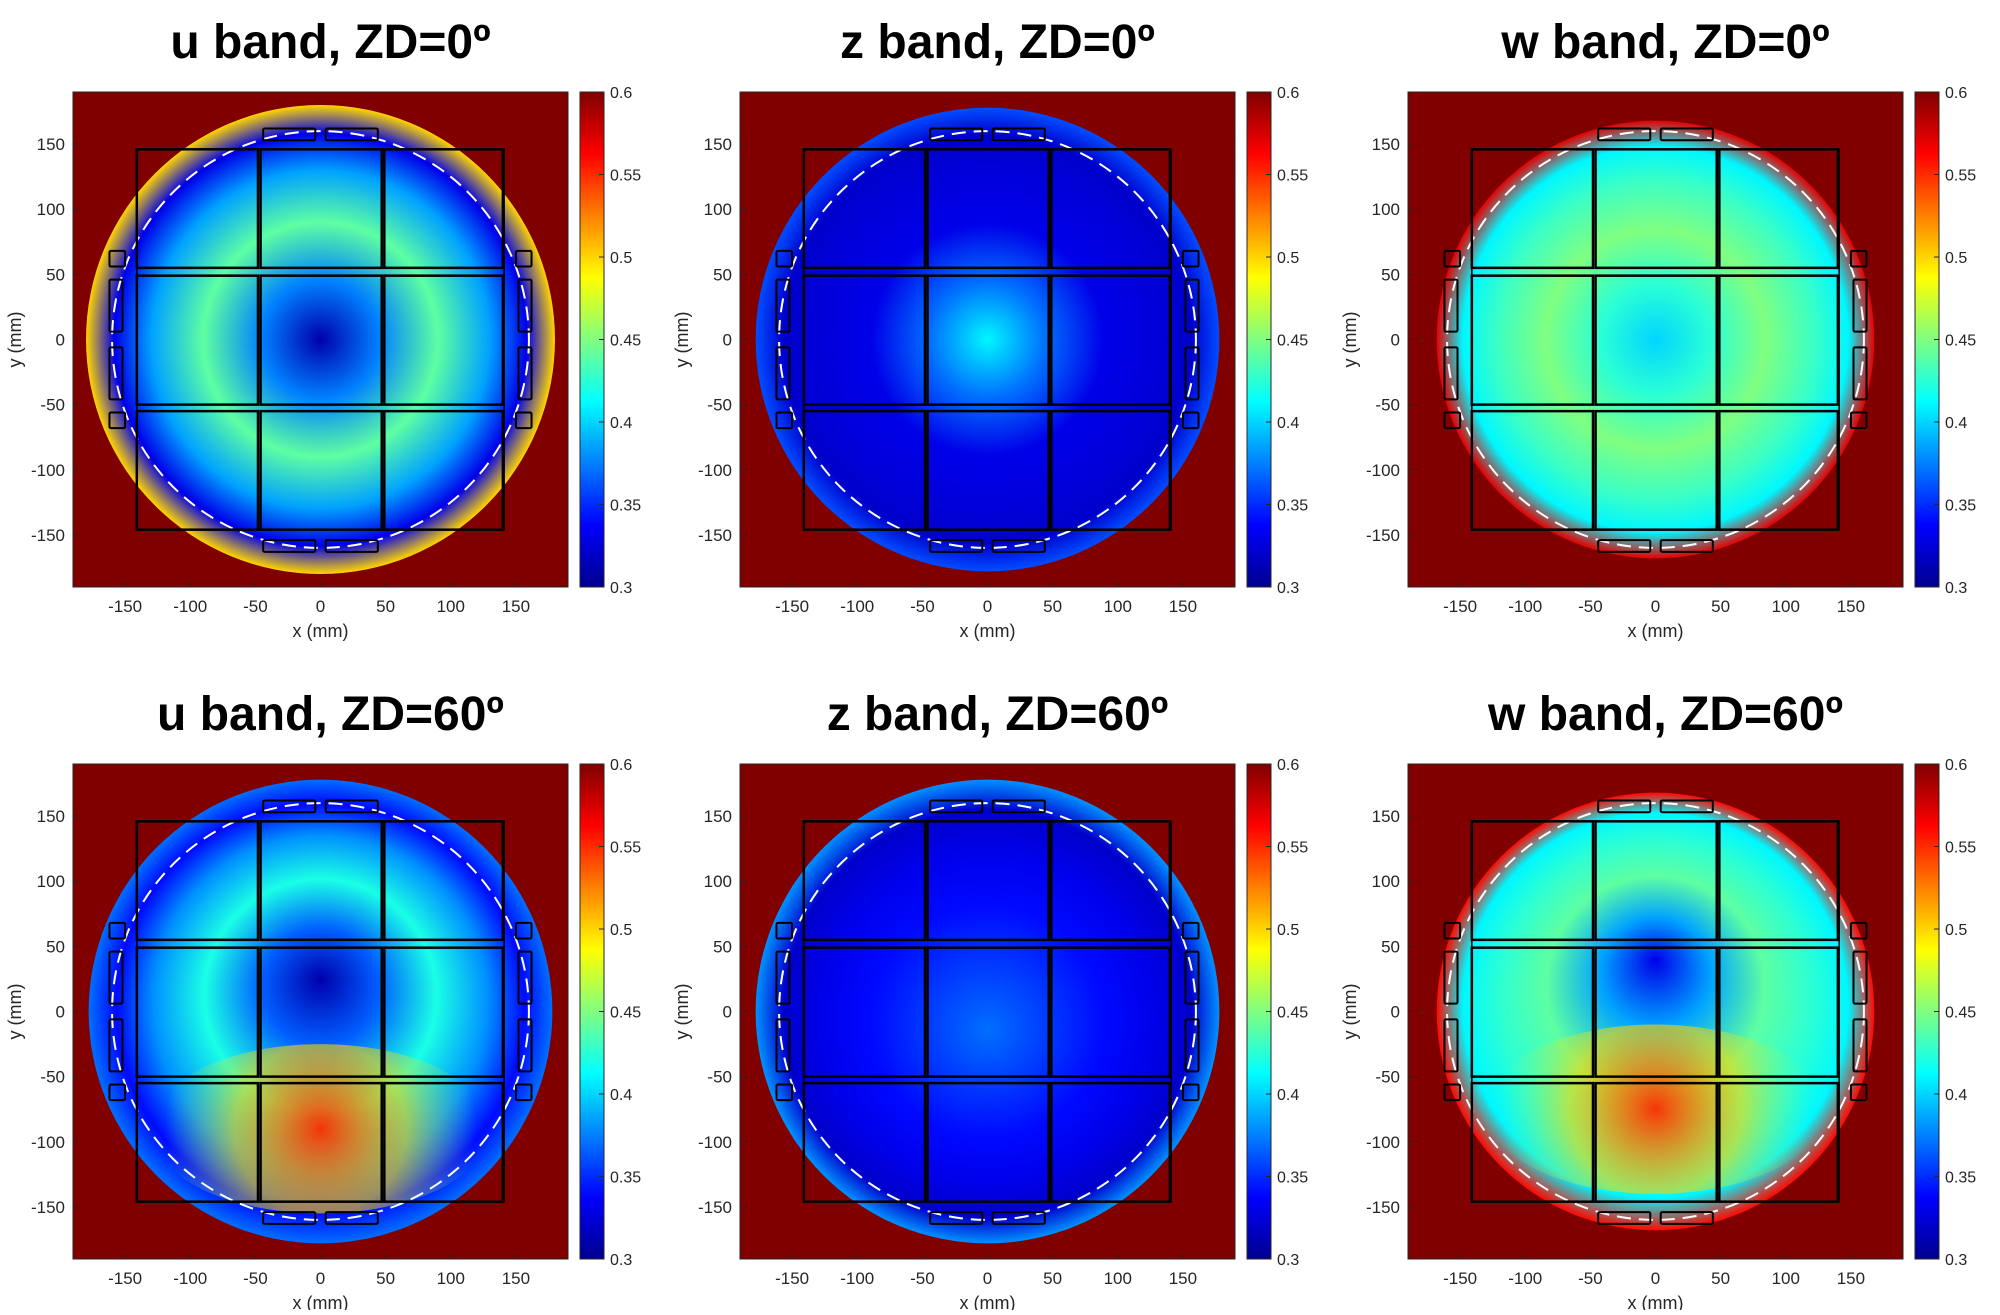  Describe the element at coordinates (625, 506) in the screenshot. I see `colorbar-tick-label: 0.35` at that location.